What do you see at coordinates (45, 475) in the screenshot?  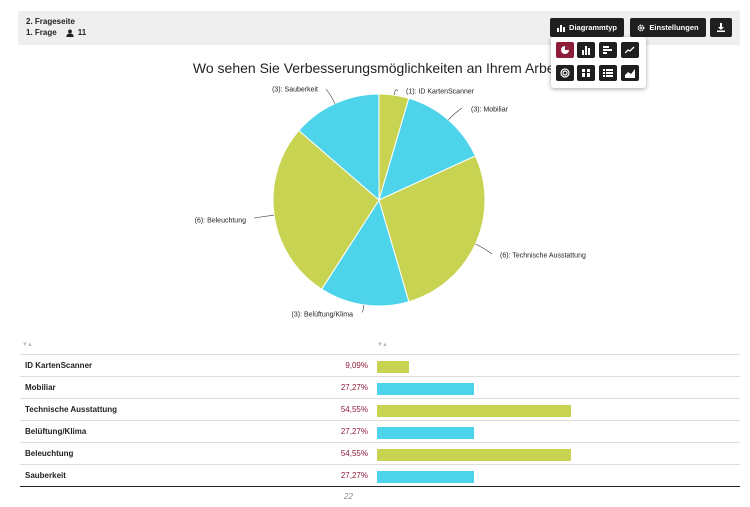 I see `row-name: Sauberkeit` at bounding box center [45, 475].